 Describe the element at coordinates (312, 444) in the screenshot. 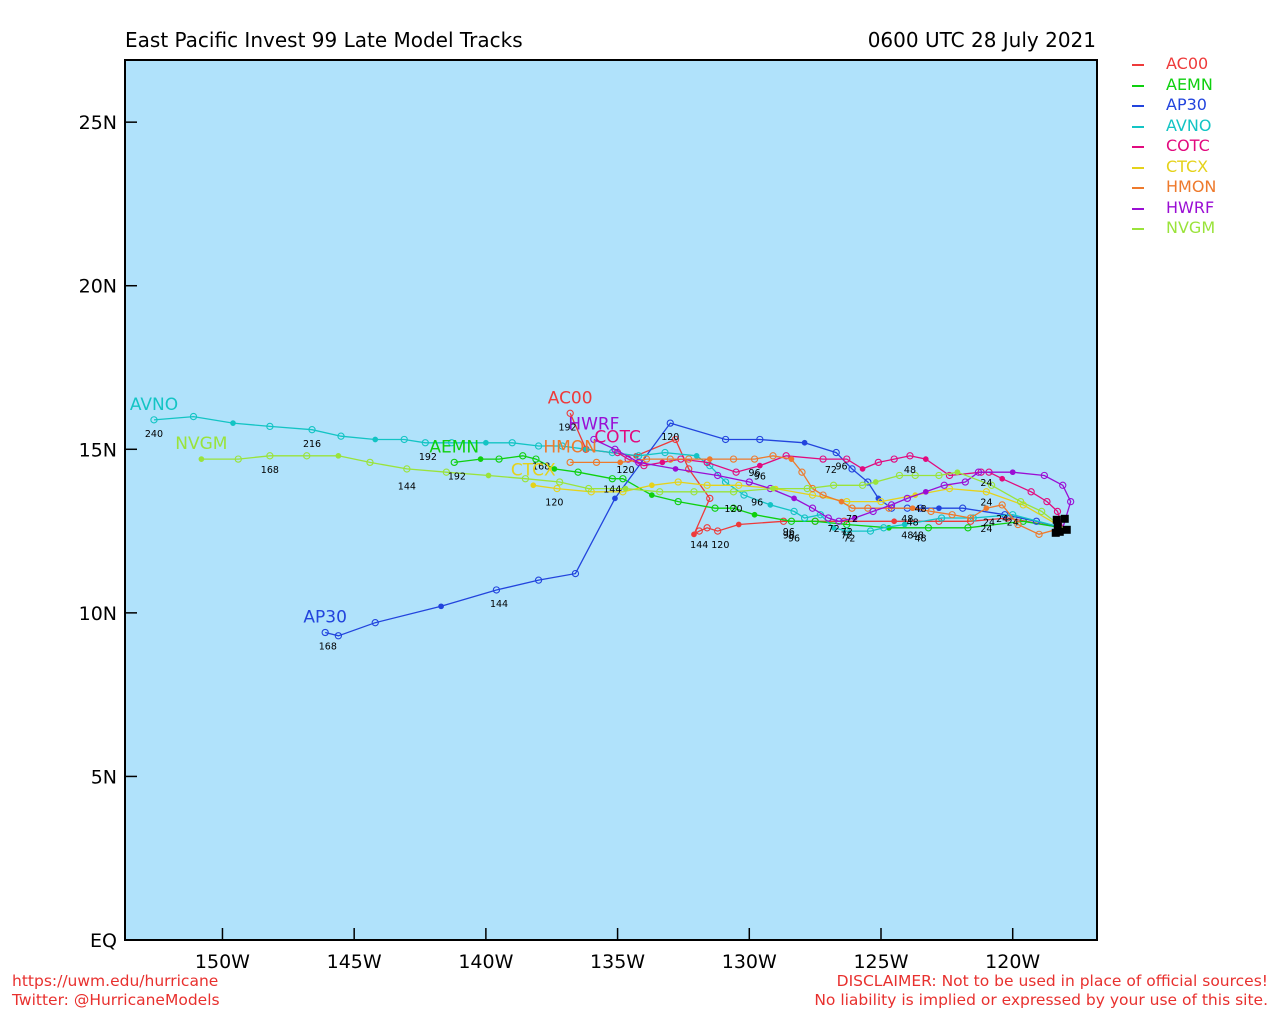

I see `forecast-hour-label: 216` at that location.